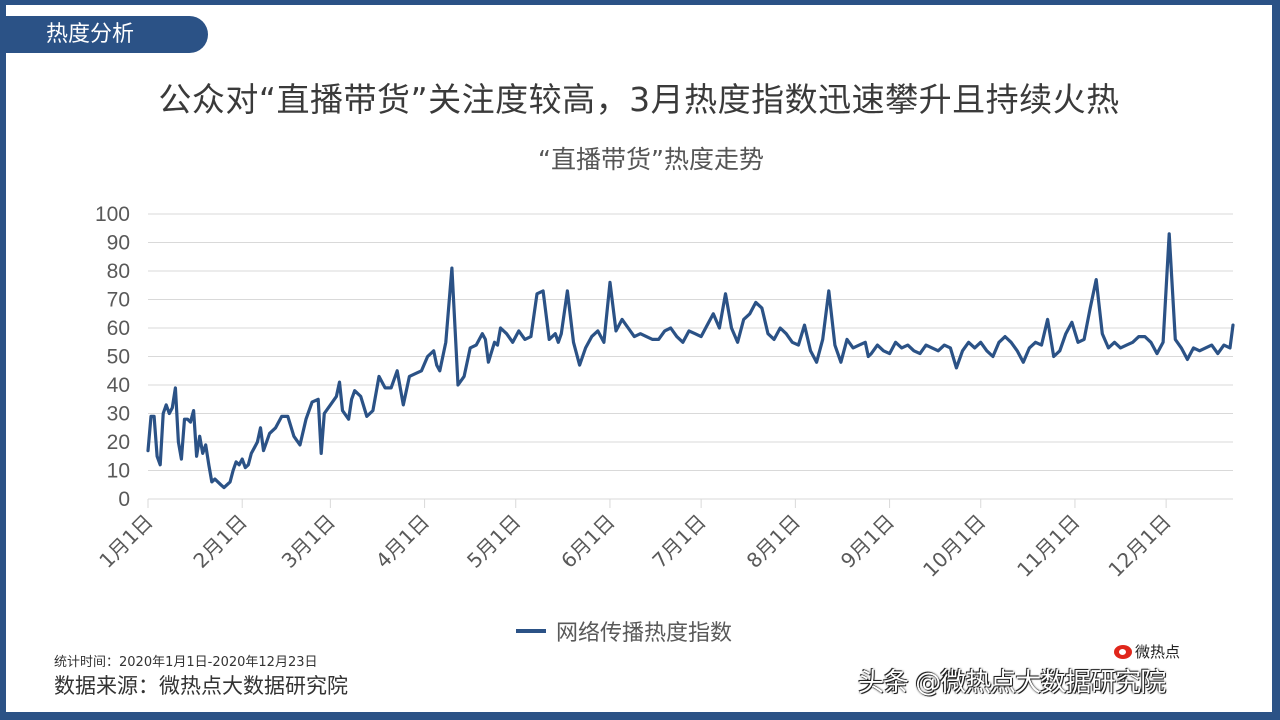 The width and height of the screenshot is (1280, 720). Describe the element at coordinates (201, 686) in the screenshot. I see `data-source-note: 数据来源：微热点大数据研究院` at that location.